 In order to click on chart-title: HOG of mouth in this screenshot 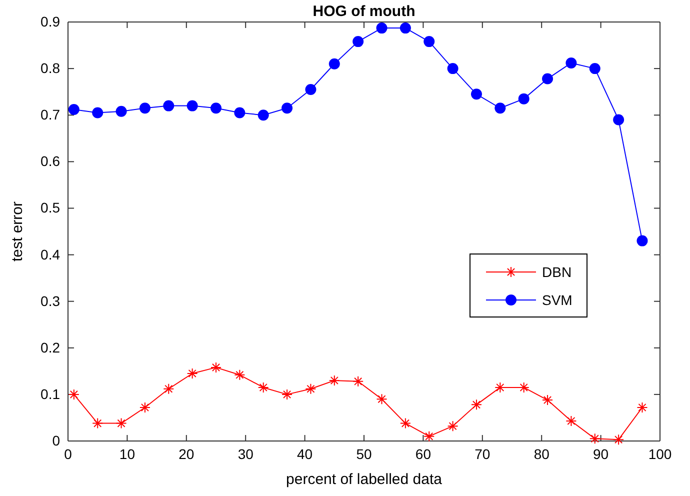, I will do `click(364, 11)`.